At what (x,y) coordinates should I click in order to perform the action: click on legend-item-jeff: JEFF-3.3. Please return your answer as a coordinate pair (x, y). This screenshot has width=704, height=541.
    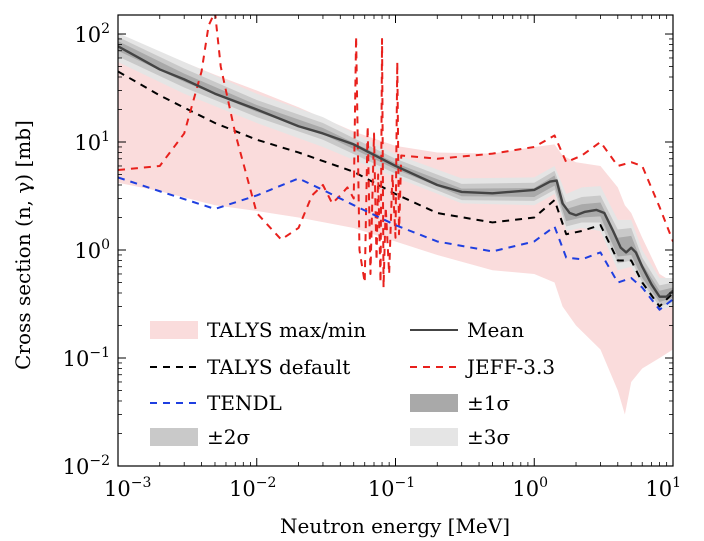
    Looking at the image, I should click on (482, 367).